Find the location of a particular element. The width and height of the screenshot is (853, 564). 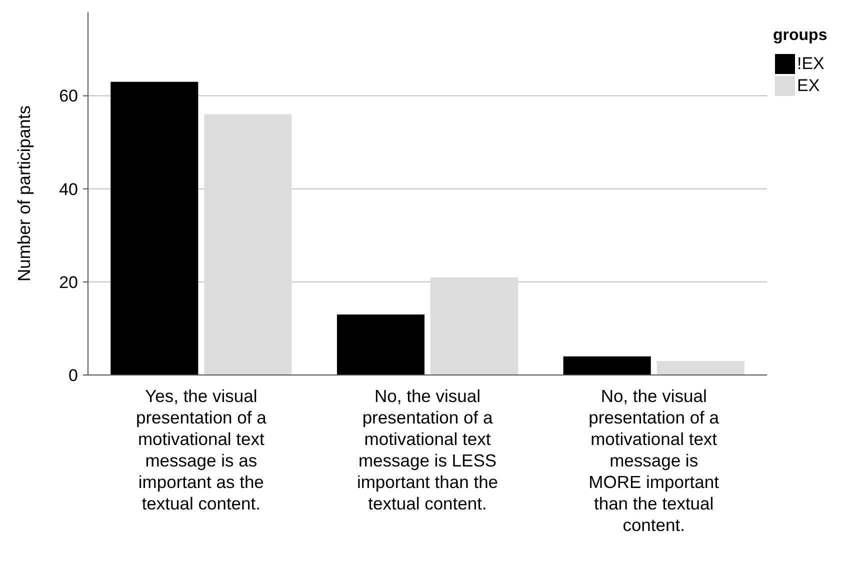

y-axis-title: Number of participants is located at coordinates (24, 193).